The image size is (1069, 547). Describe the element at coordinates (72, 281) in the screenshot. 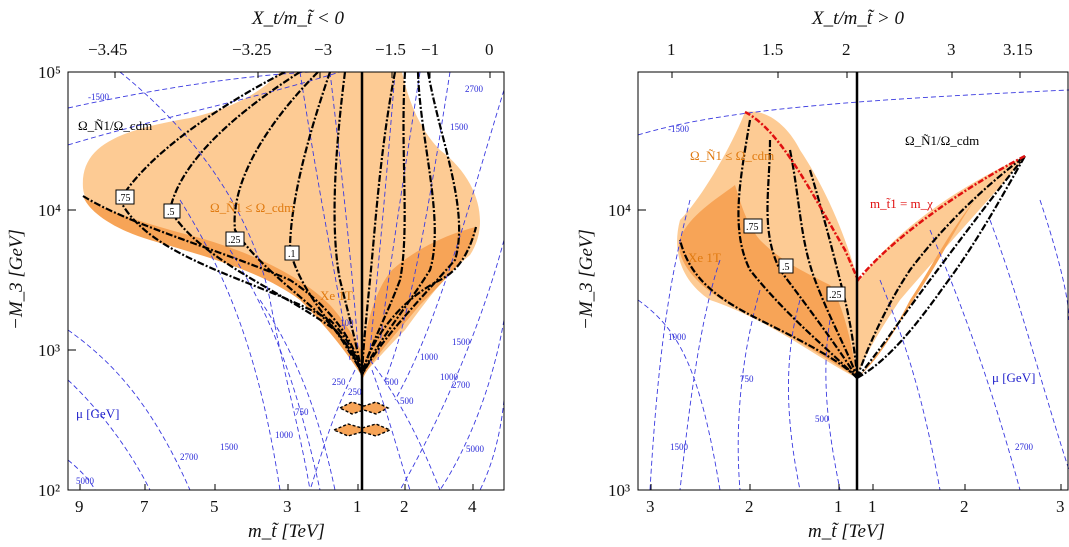

I see `y-axis` at that location.